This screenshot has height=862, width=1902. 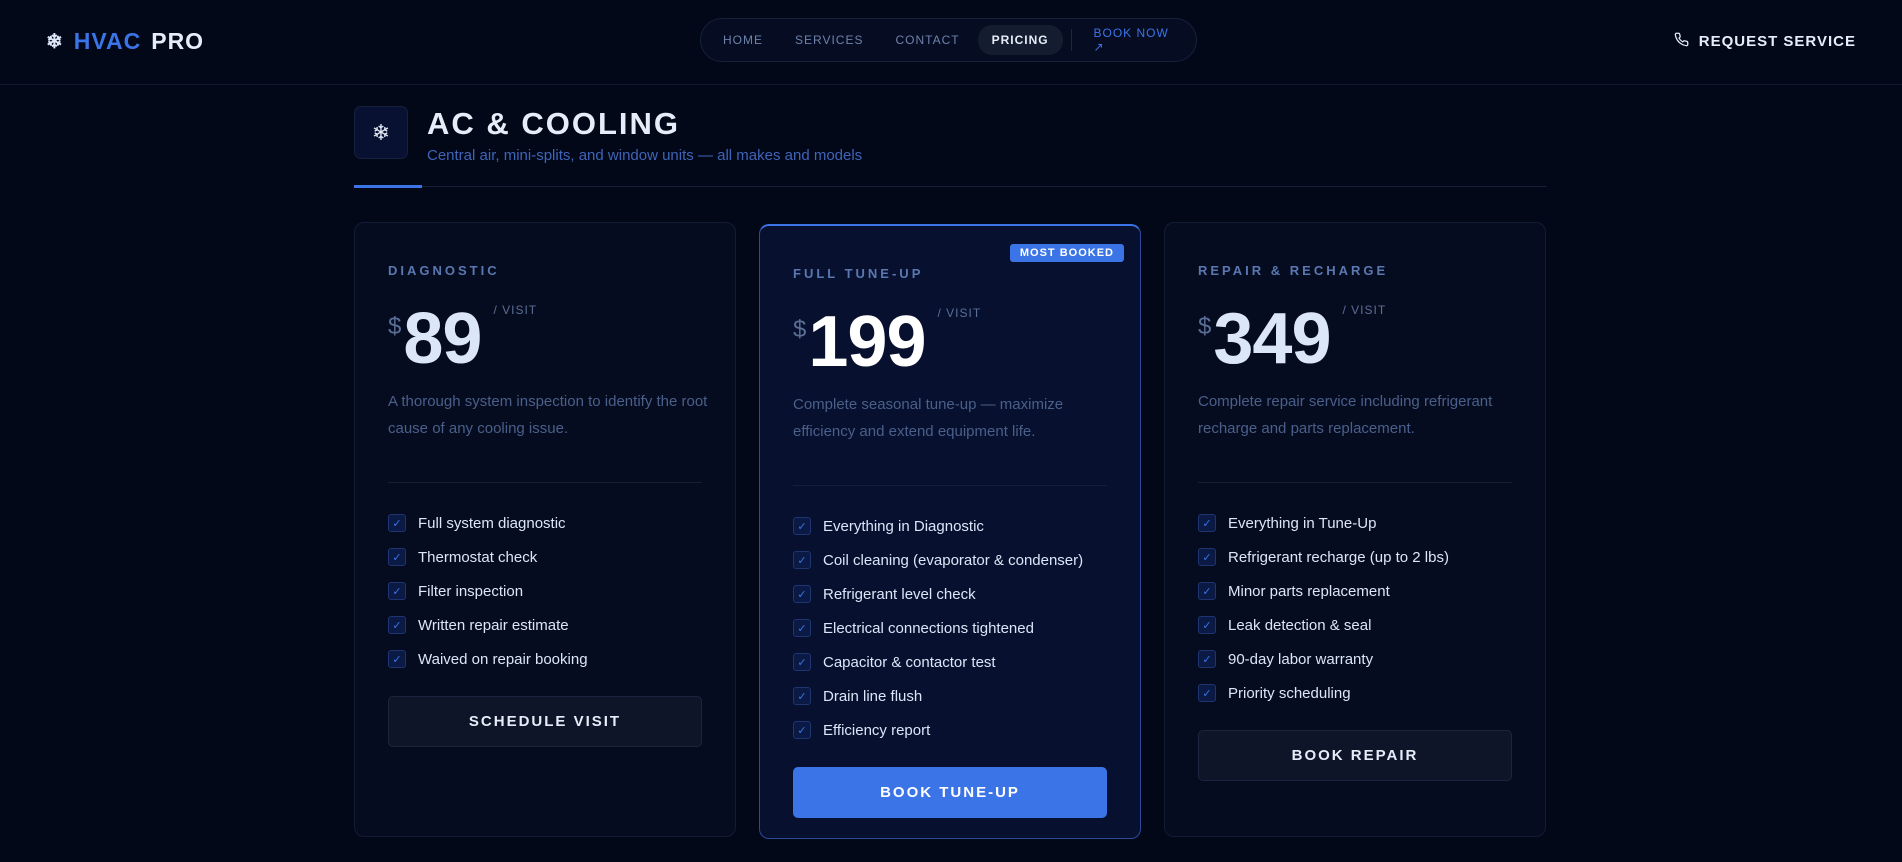 I want to click on logo: ❄ HVAC PRO, so click(x=125, y=41).